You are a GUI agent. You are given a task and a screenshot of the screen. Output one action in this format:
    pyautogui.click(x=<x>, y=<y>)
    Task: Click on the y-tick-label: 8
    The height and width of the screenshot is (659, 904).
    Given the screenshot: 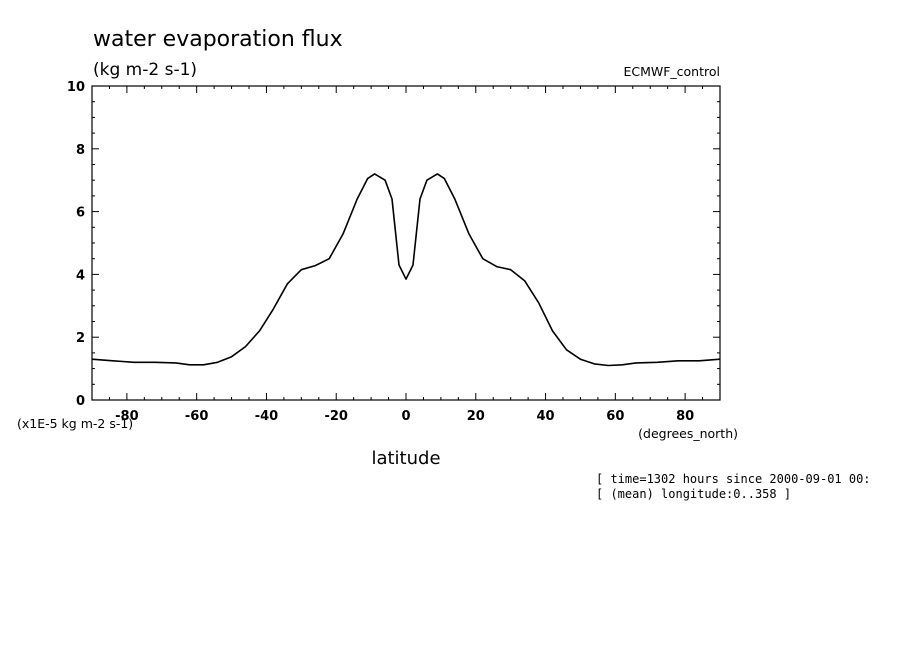 What is the action you would take?
    pyautogui.click(x=80, y=150)
    